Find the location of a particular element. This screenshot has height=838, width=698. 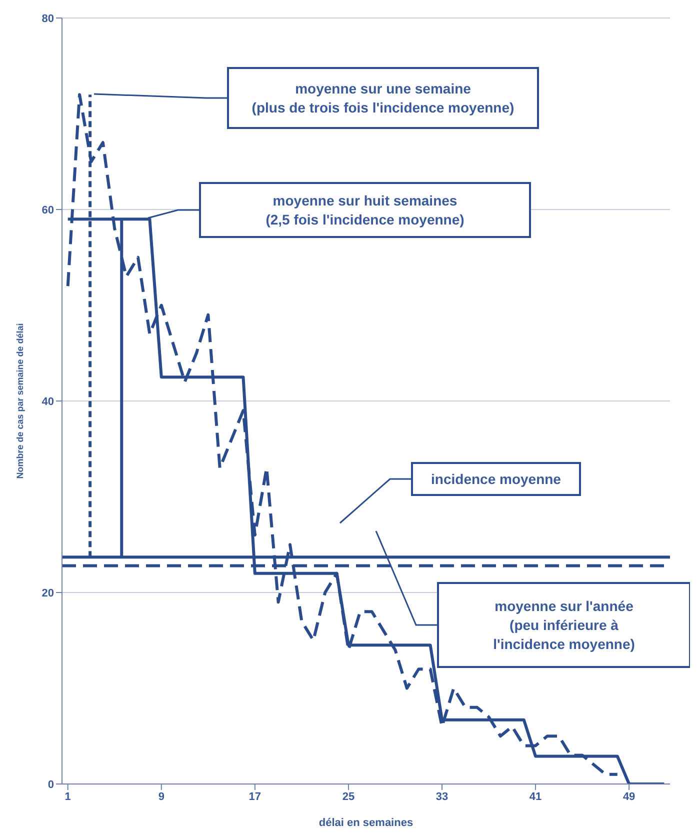

y-axis-title: Nombre de cas par semaine de délai is located at coordinates (20, 401).